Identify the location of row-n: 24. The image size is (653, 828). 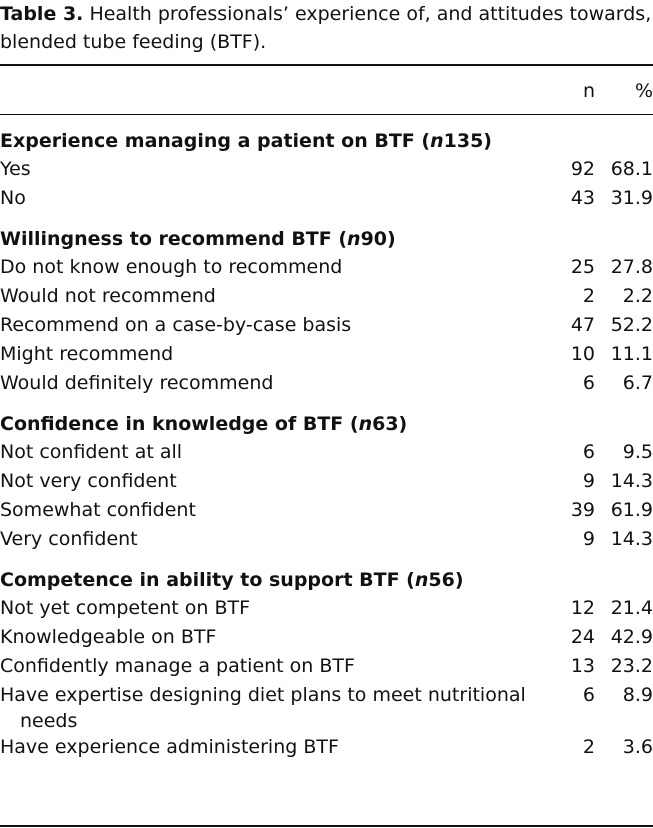
(582, 637).